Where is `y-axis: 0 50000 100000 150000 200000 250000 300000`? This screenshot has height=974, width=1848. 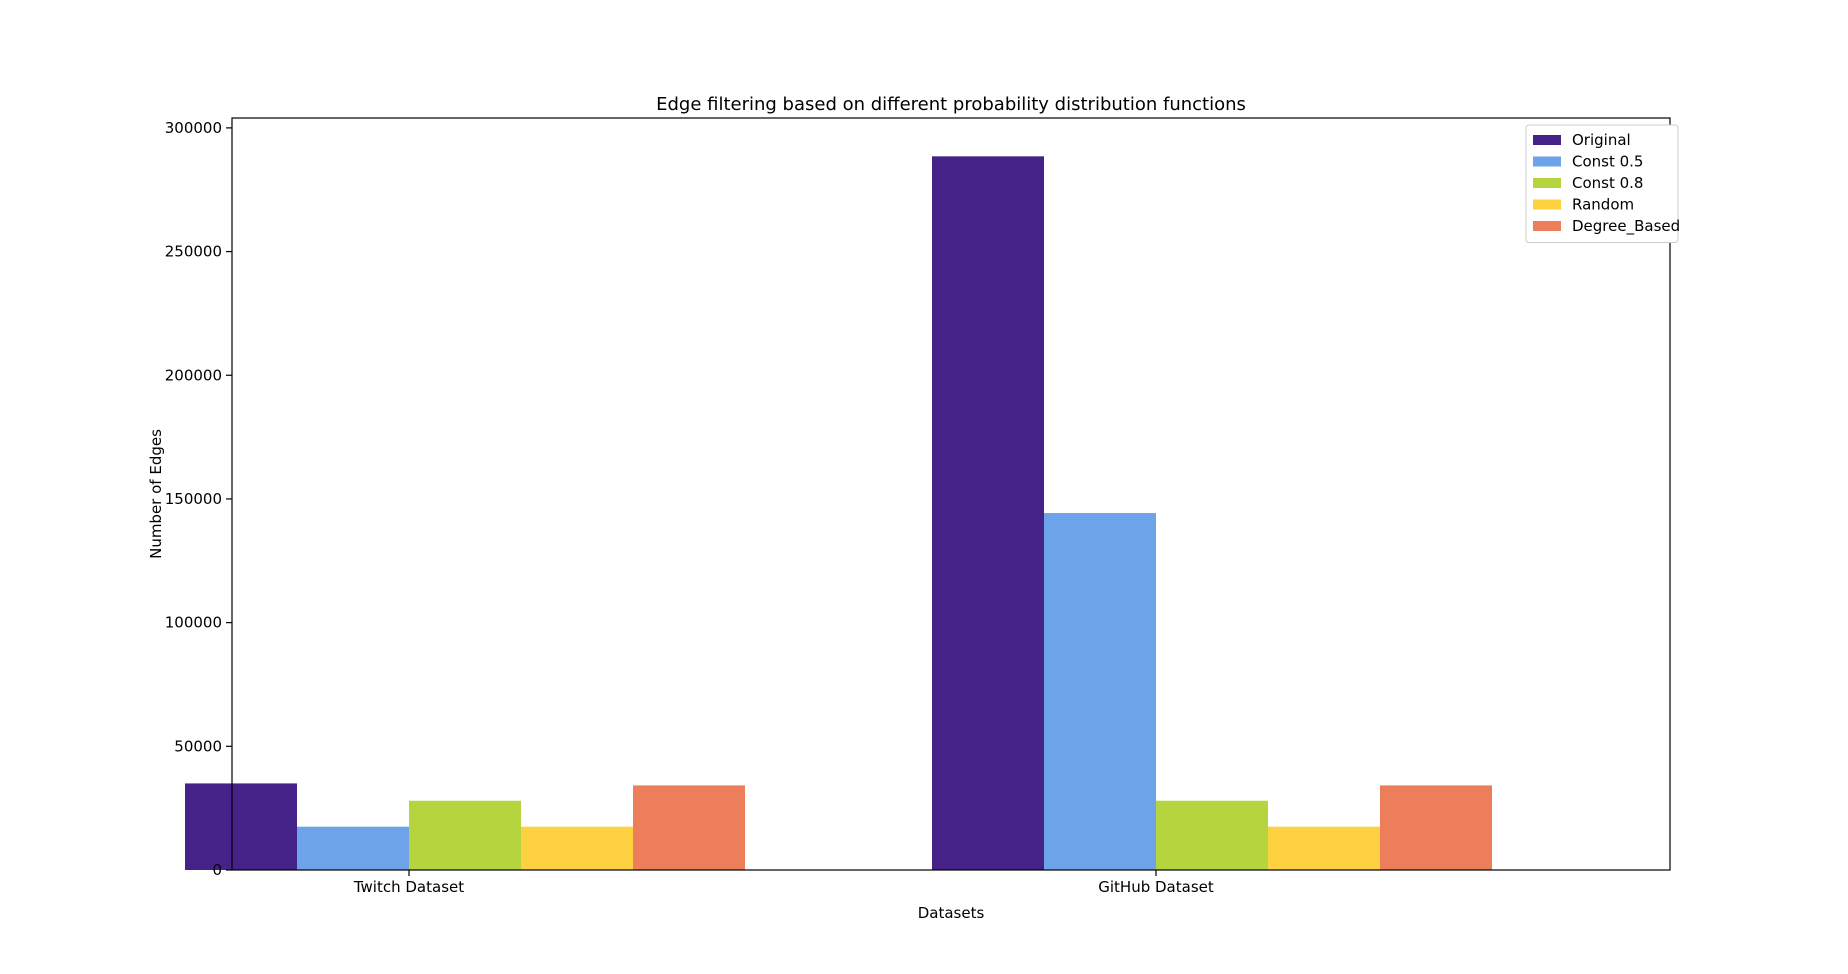
y-axis: 0 50000 100000 150000 200000 250000 300000 is located at coordinates (198, 499).